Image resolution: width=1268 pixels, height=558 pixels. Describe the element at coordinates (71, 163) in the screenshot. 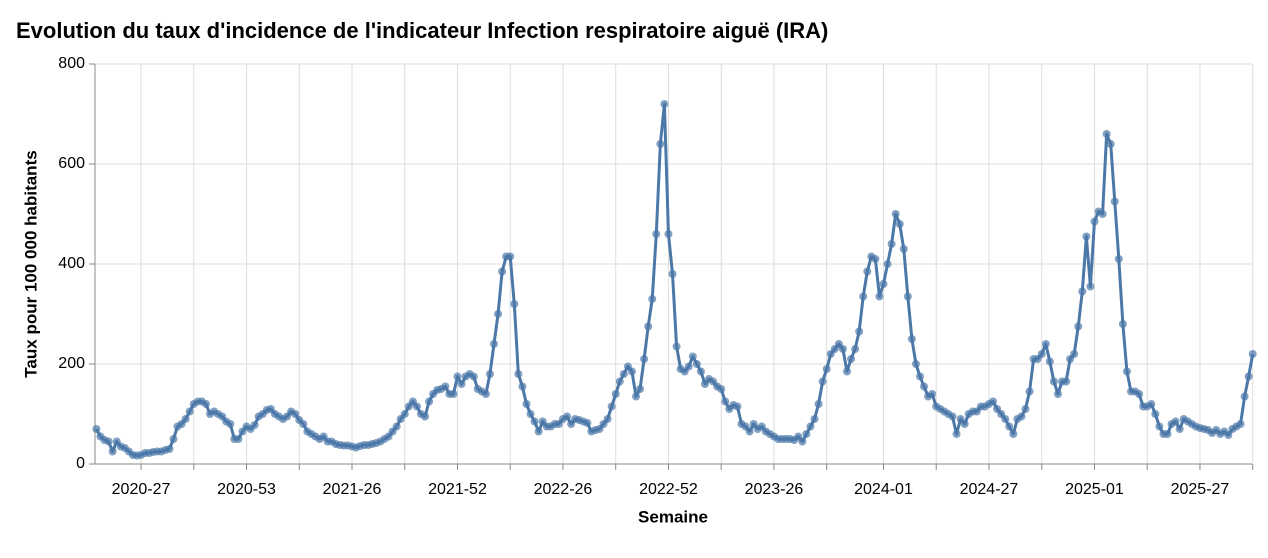

I see `y-tick-label: 600` at that location.